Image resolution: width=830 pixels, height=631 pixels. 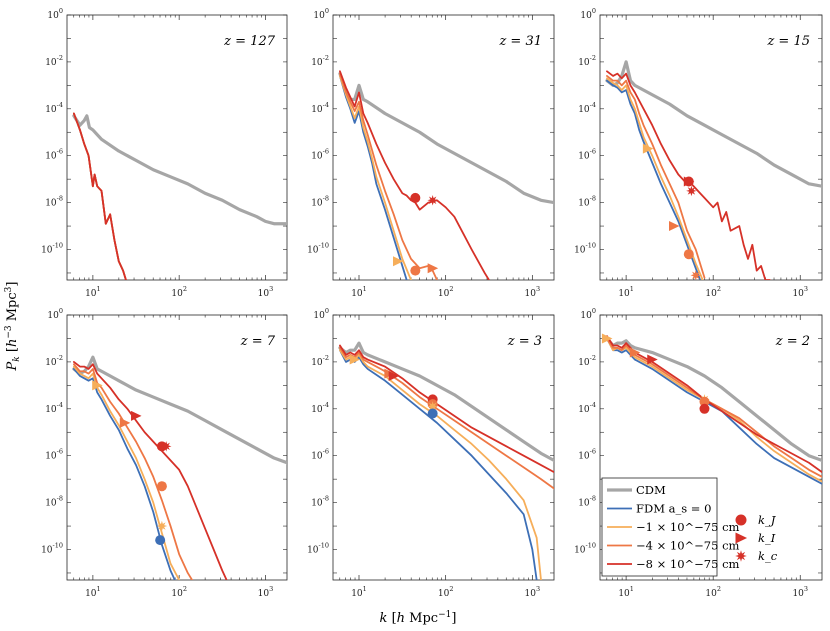 I want to click on legend-label-CDM: CDM, so click(x=651, y=490).